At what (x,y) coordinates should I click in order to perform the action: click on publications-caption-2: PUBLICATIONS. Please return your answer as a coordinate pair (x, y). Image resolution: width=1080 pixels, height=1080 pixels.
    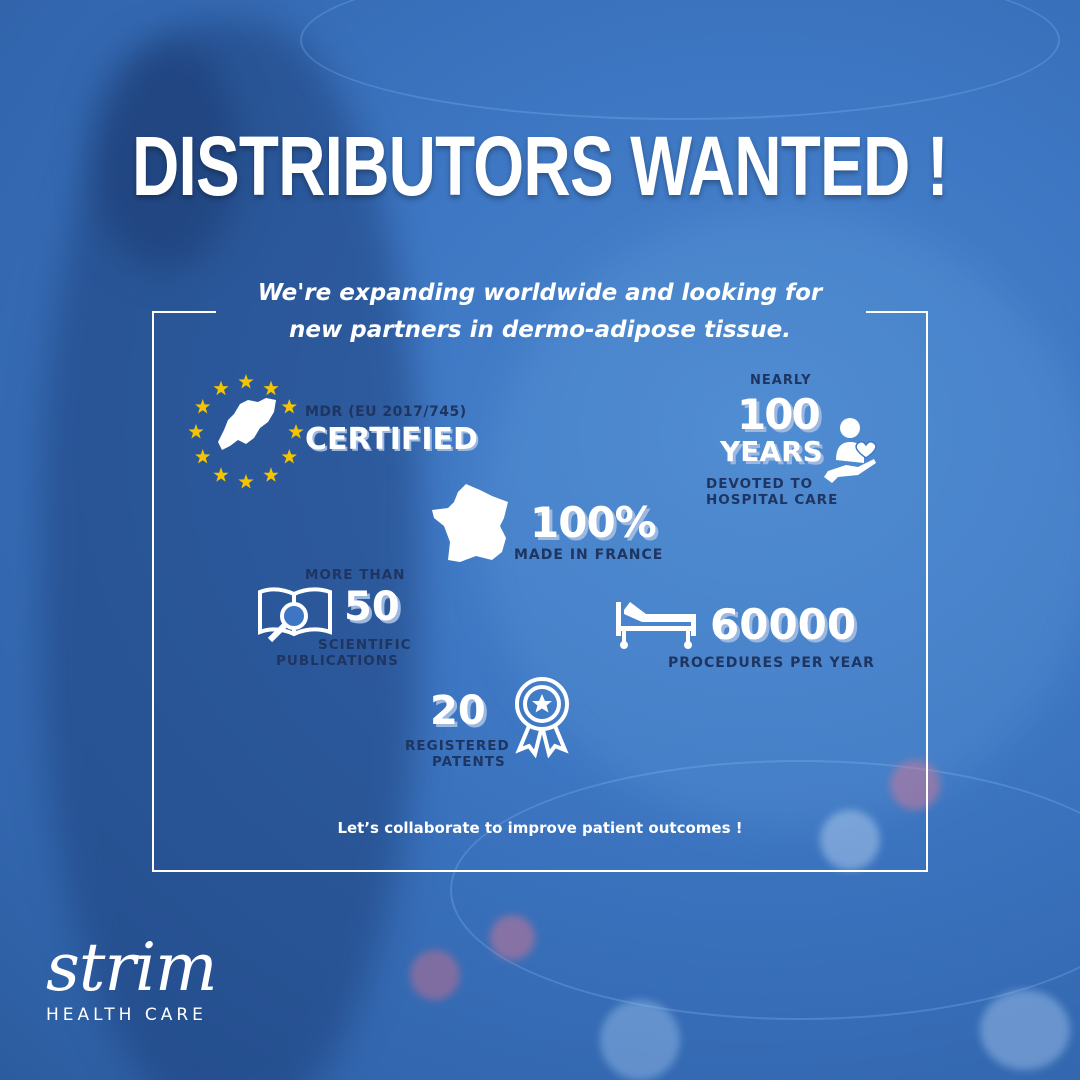
    Looking at the image, I should click on (337, 661).